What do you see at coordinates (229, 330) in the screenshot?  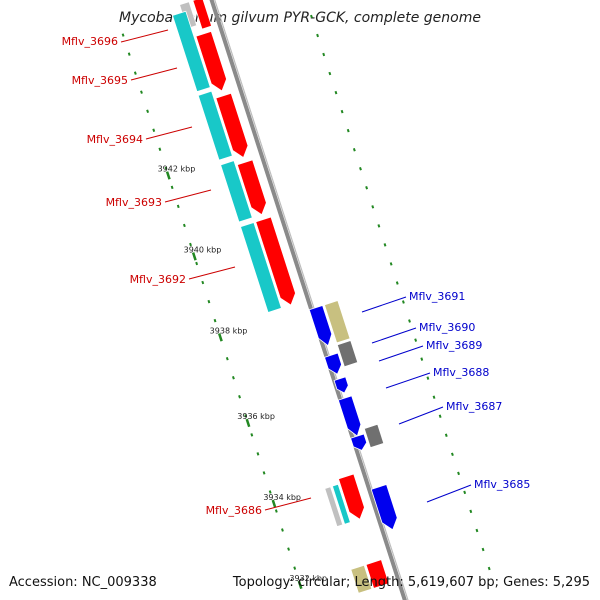 I see `tick-label: 3938 kbp` at bounding box center [229, 330].